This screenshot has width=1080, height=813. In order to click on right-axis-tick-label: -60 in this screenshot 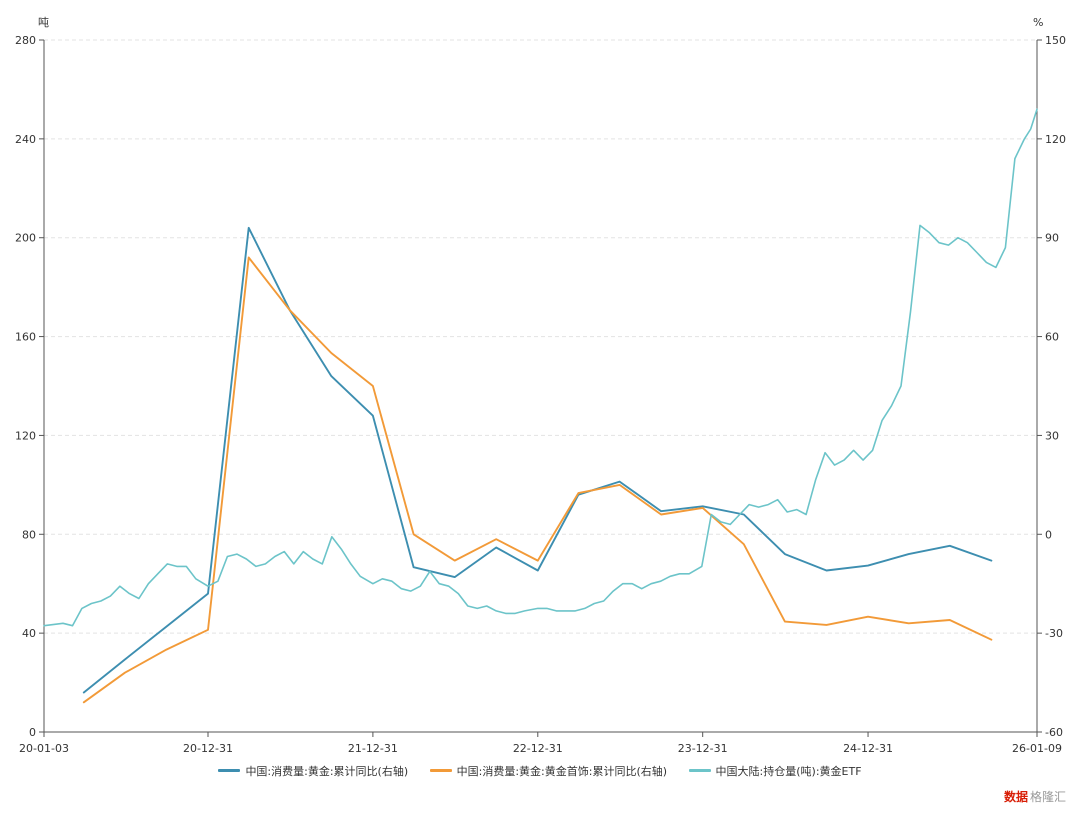, I will do `click(1054, 732)`.